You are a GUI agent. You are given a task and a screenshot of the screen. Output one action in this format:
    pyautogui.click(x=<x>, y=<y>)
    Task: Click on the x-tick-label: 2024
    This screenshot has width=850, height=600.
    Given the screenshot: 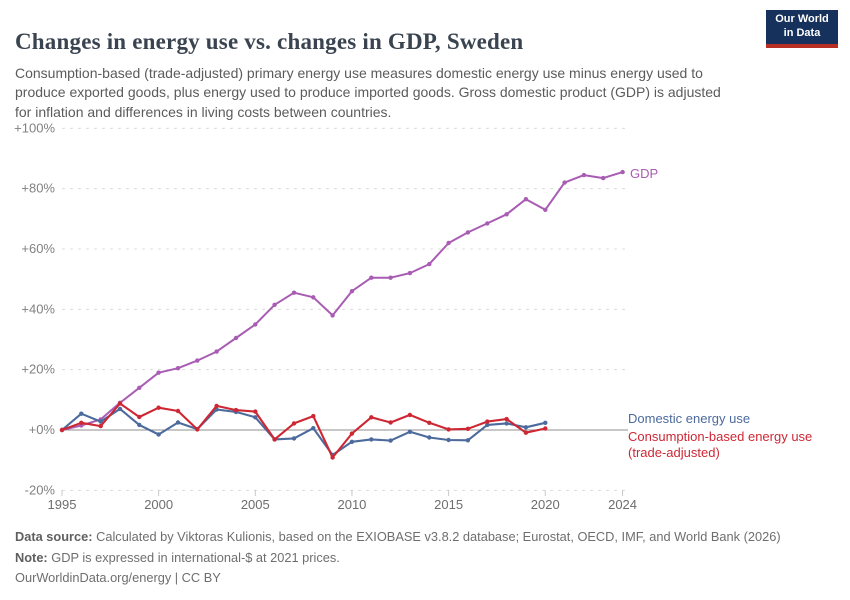 What is the action you would take?
    pyautogui.click(x=622, y=504)
    